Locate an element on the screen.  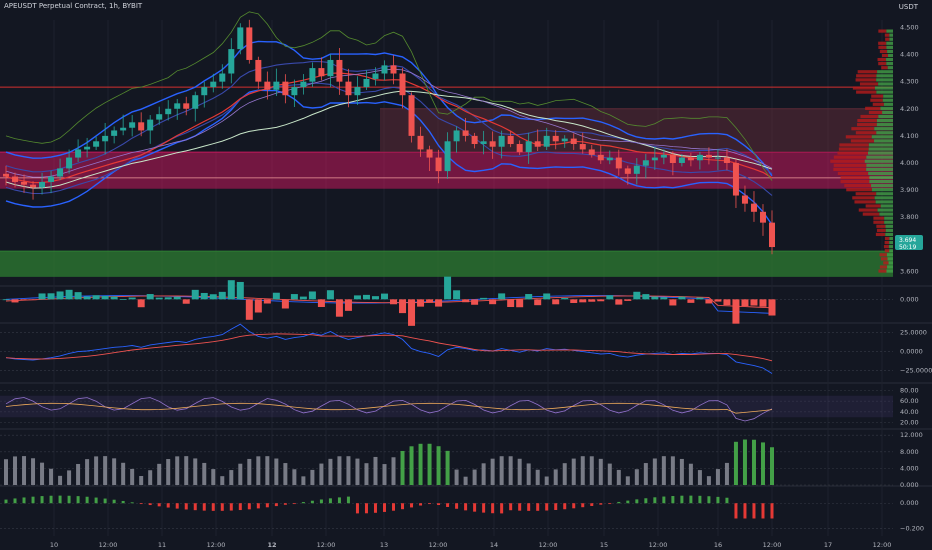
price-axis-label: 4.400 is located at coordinates (909, 55).